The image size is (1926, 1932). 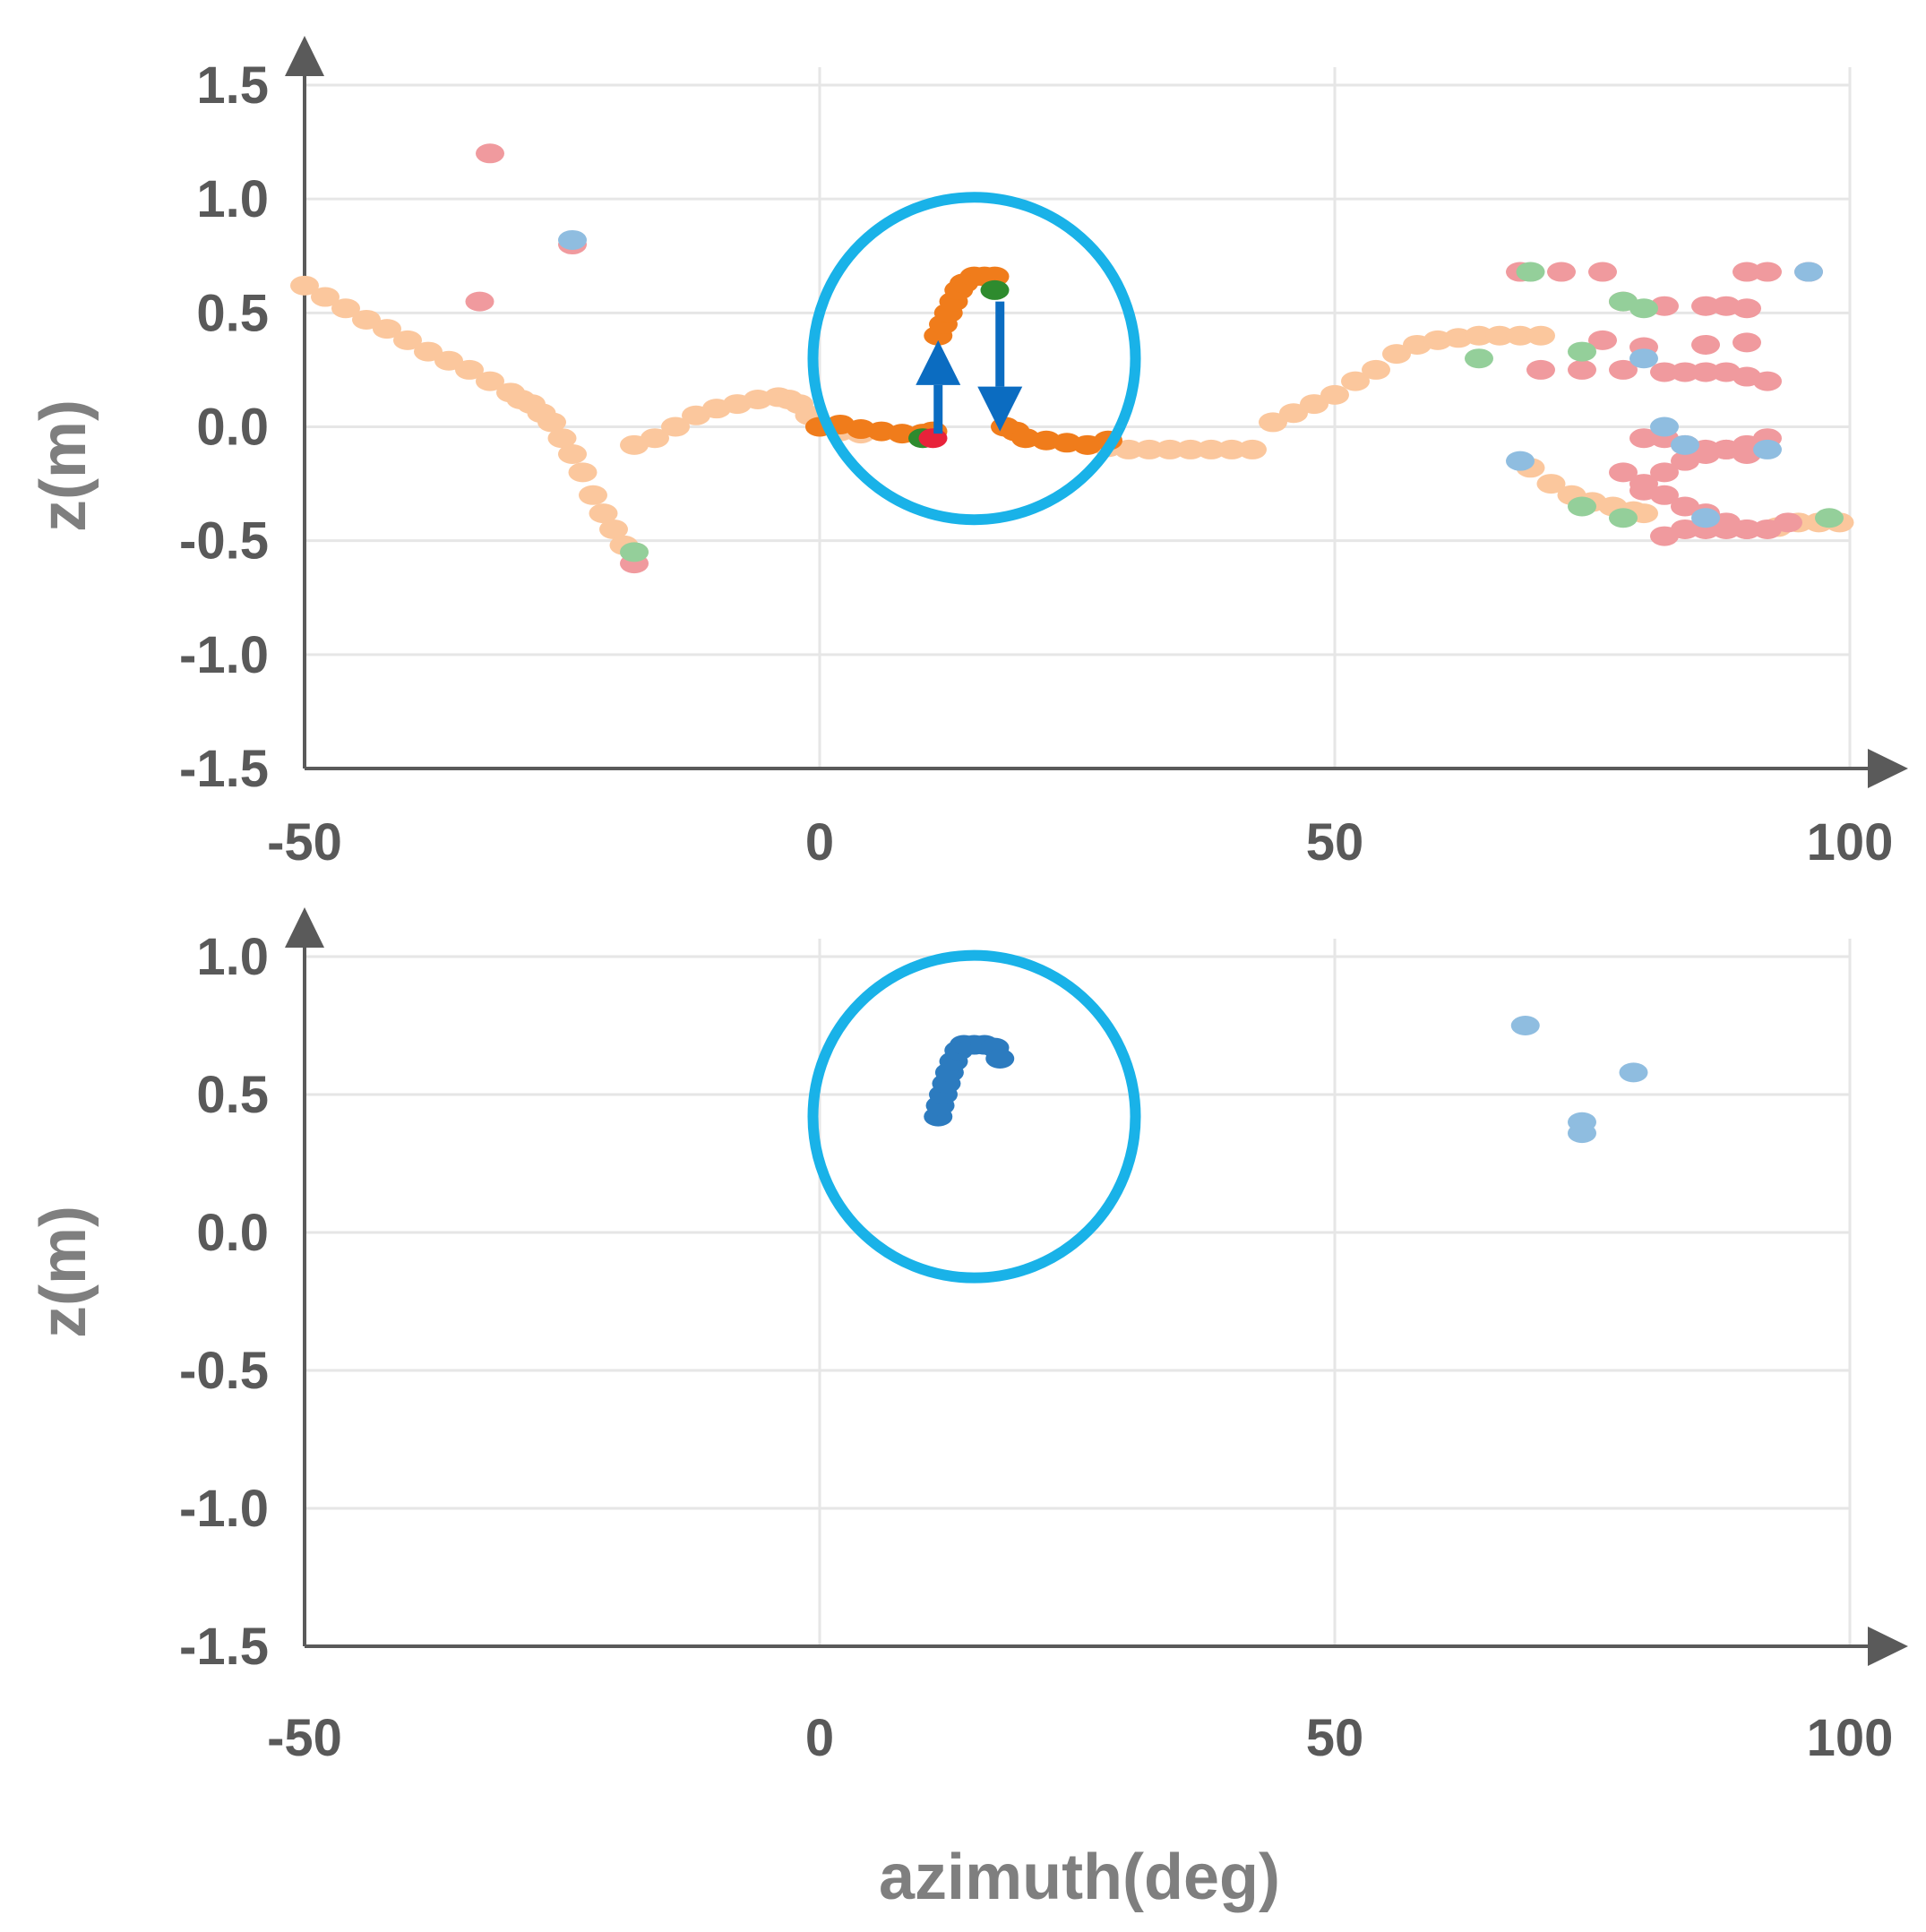 What do you see at coordinates (939, 362) in the screenshot?
I see `up-arrow-icon` at bounding box center [939, 362].